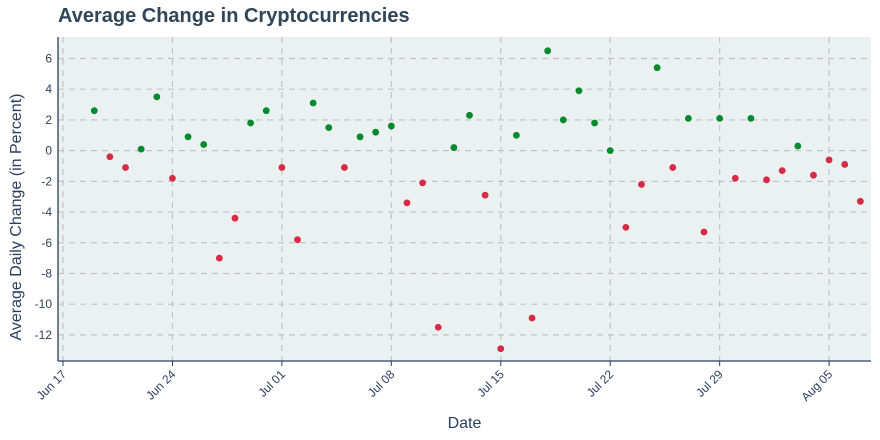 This screenshot has height=440, width=880. What do you see at coordinates (271, 383) in the screenshot?
I see `x-tick-label: Jul 01` at bounding box center [271, 383].